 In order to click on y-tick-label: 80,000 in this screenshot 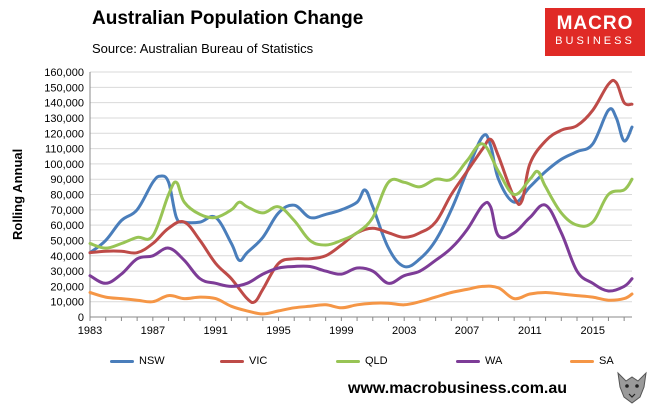, I will do `click(67, 196)`.